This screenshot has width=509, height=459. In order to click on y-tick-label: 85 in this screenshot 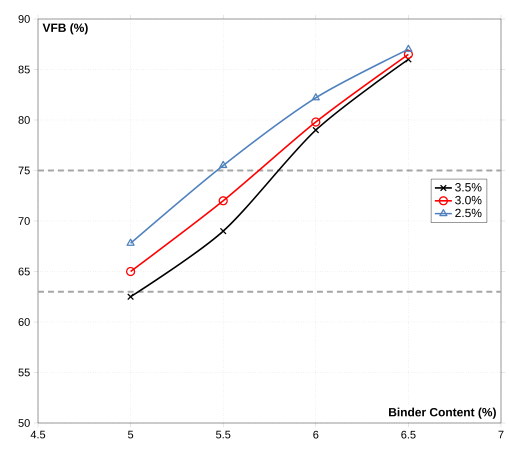, I will do `click(24, 70)`.